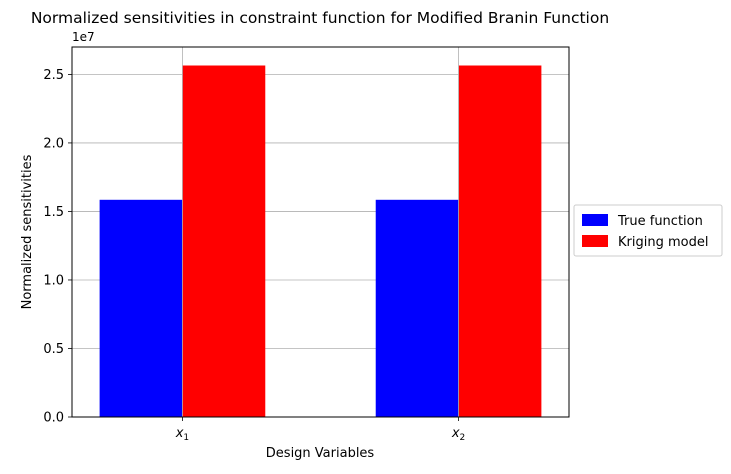 The width and height of the screenshot is (731, 474). What do you see at coordinates (141, 308) in the screenshot?
I see `bar-true-function-x1` at bounding box center [141, 308].